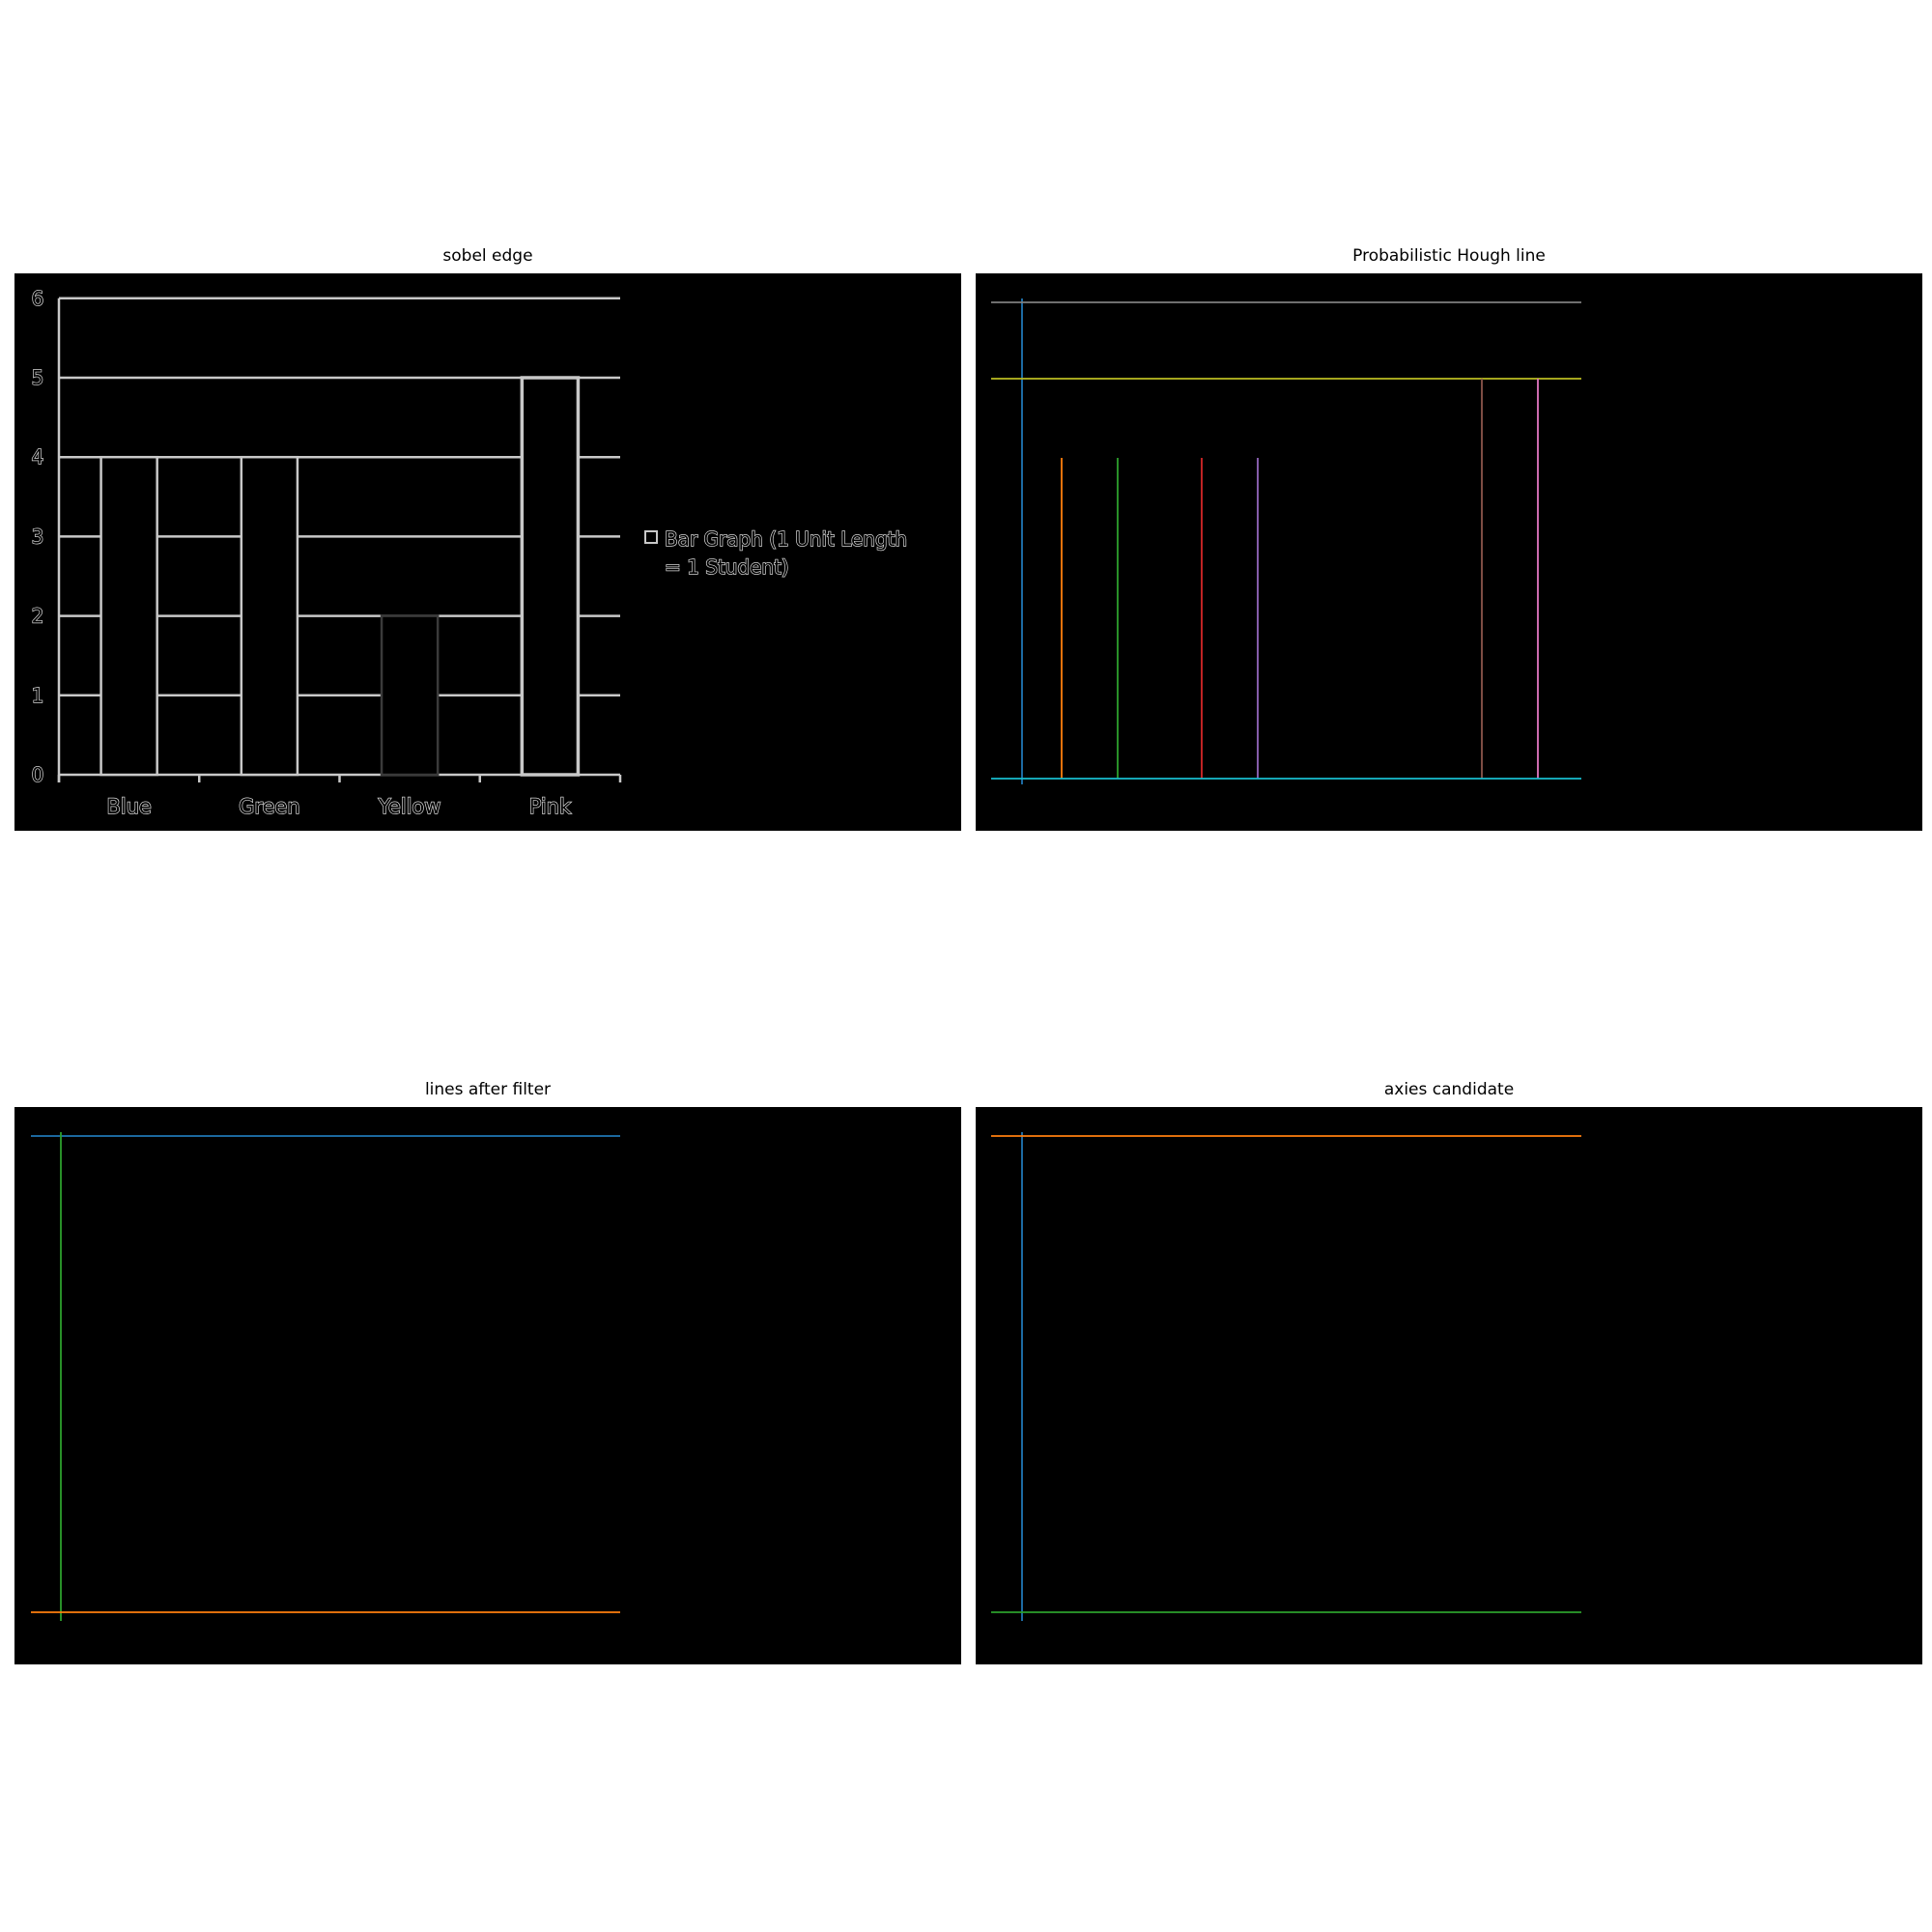  I want to click on panel-title: sobel edge, so click(487, 256).